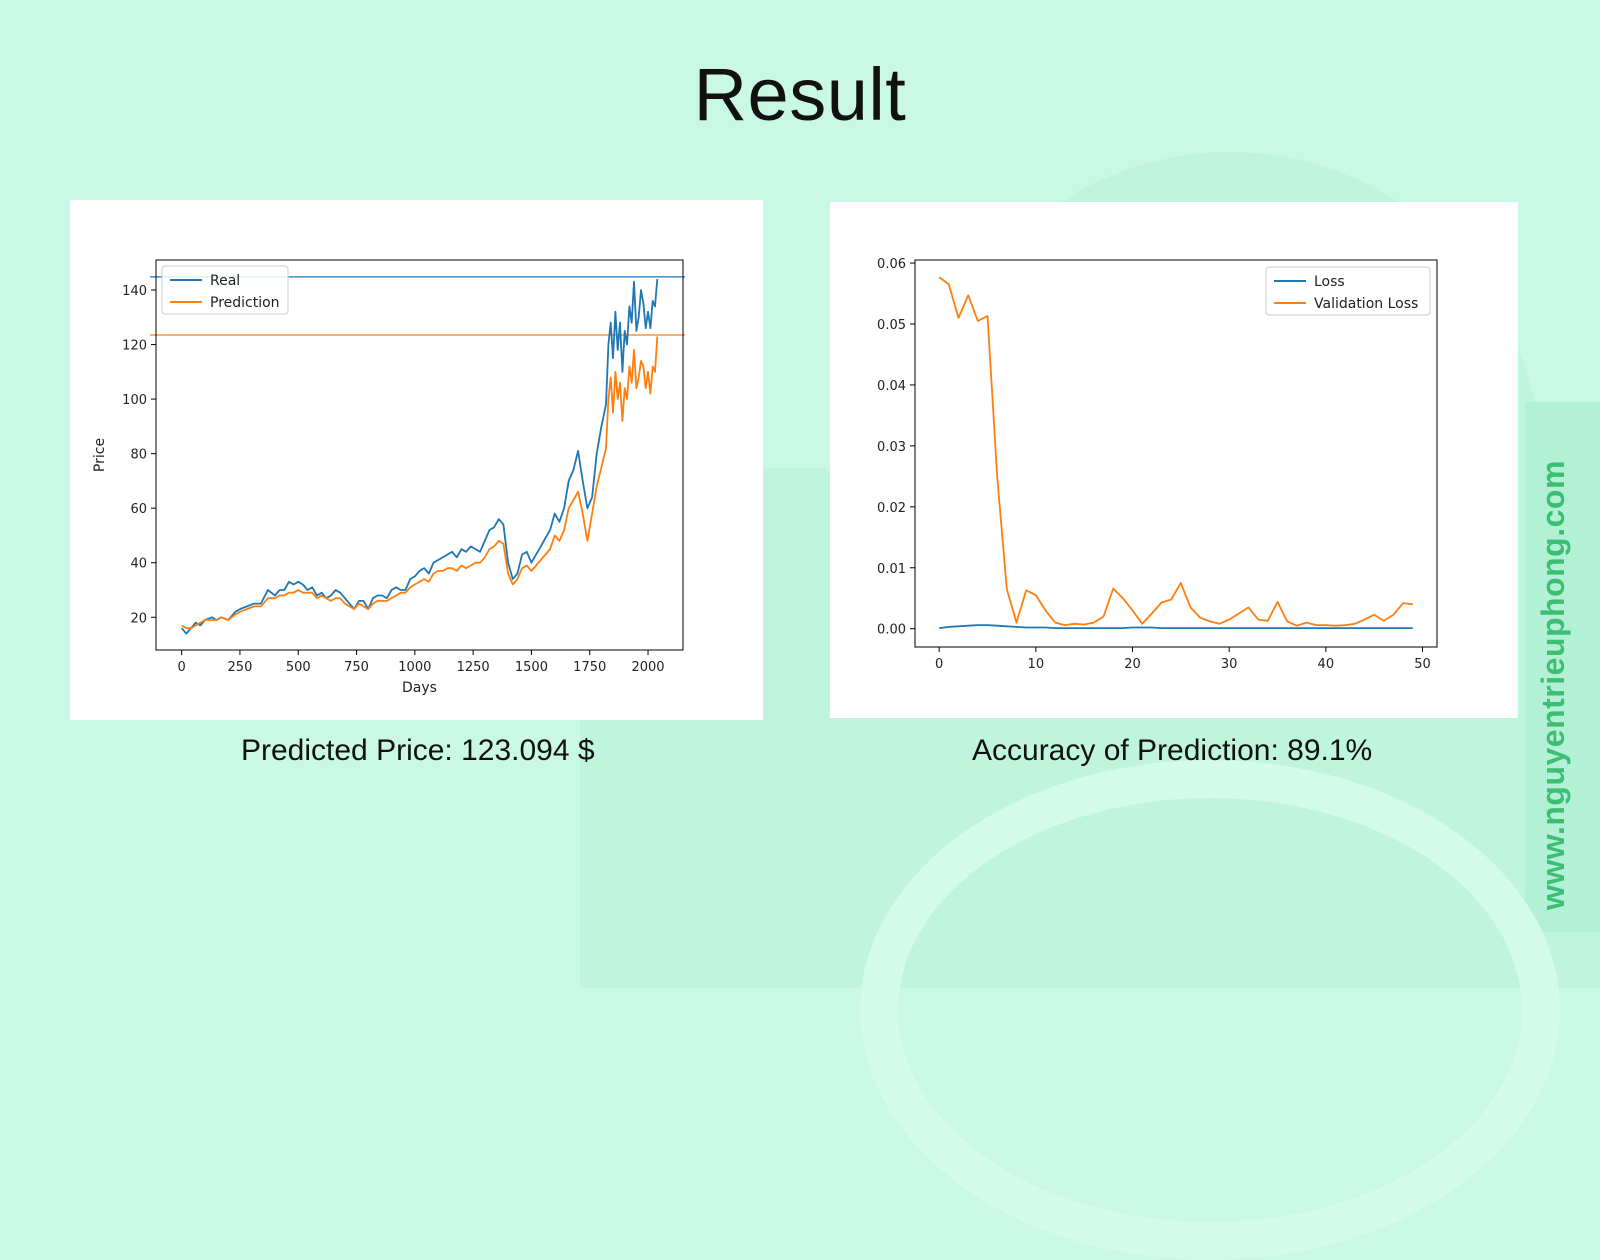 The width and height of the screenshot is (1600, 1260). I want to click on legend-label: Loss, so click(1329, 282).